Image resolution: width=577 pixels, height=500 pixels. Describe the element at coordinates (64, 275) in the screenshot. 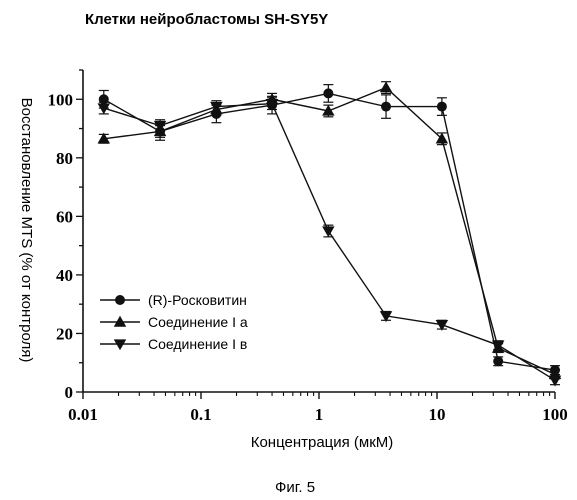

I see `y-tick-label: 40` at that location.